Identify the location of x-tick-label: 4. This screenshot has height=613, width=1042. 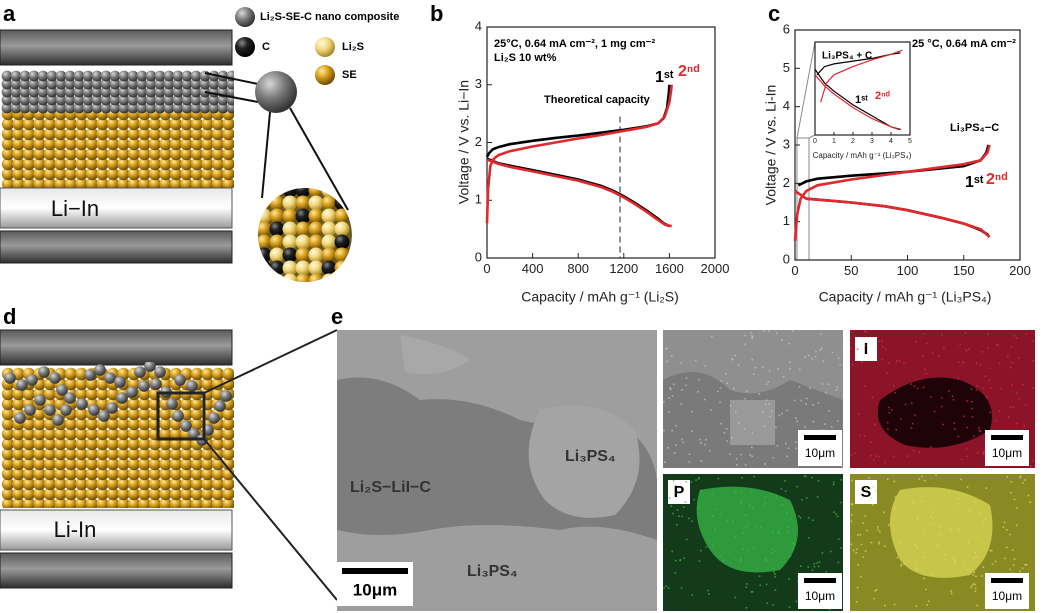
(891, 141).